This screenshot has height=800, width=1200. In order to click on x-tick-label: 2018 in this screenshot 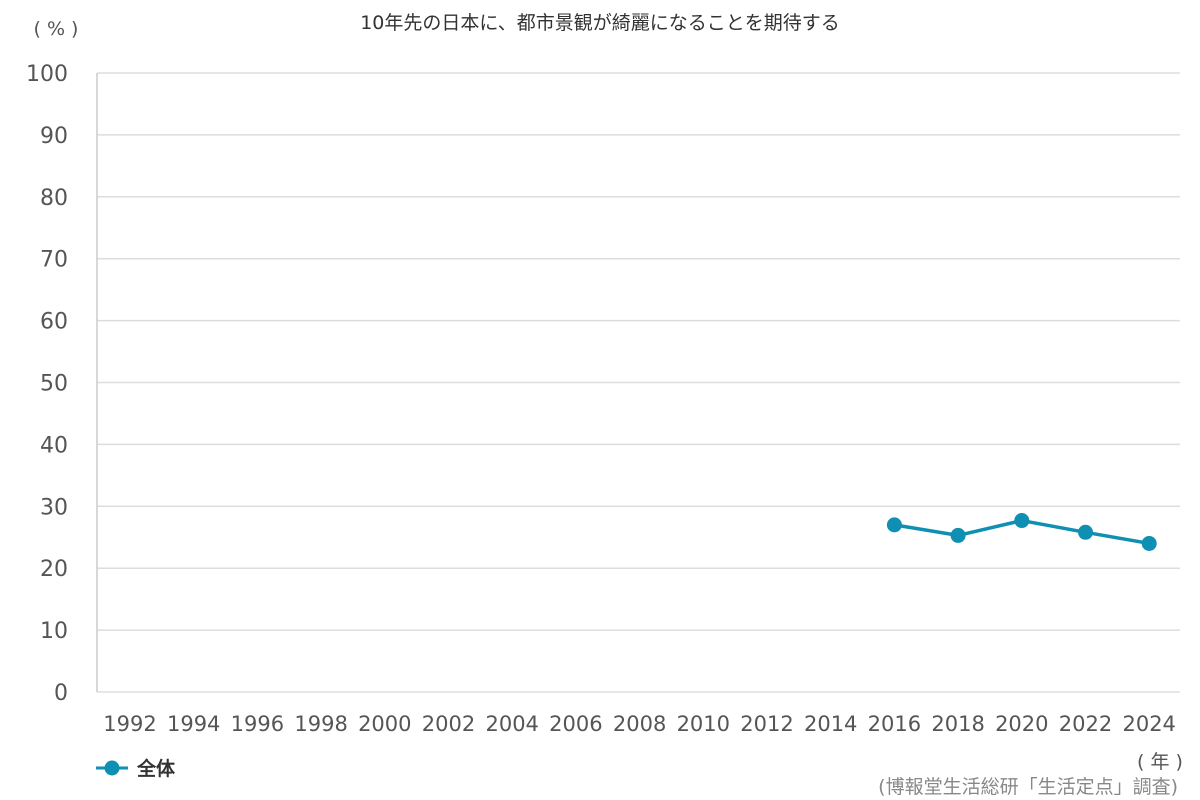, I will do `click(957, 724)`.